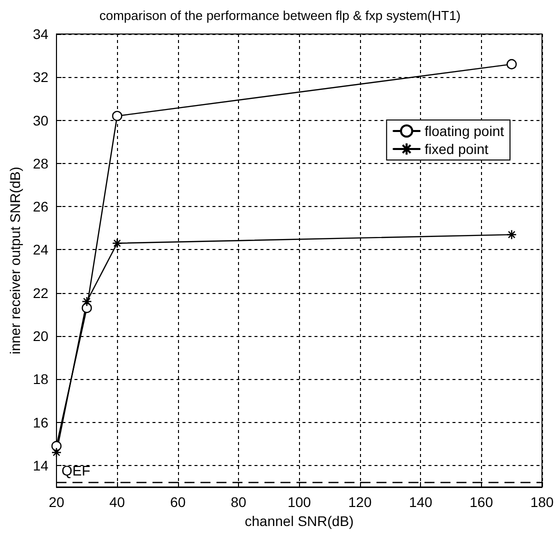 The image size is (560, 535). What do you see at coordinates (56, 502) in the screenshot?
I see `x-tick-label: 20` at bounding box center [56, 502].